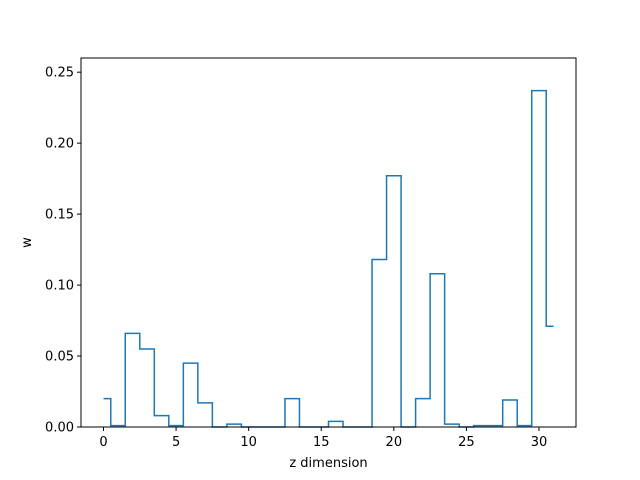  I want to click on x-tick-label: 25, so click(466, 442).